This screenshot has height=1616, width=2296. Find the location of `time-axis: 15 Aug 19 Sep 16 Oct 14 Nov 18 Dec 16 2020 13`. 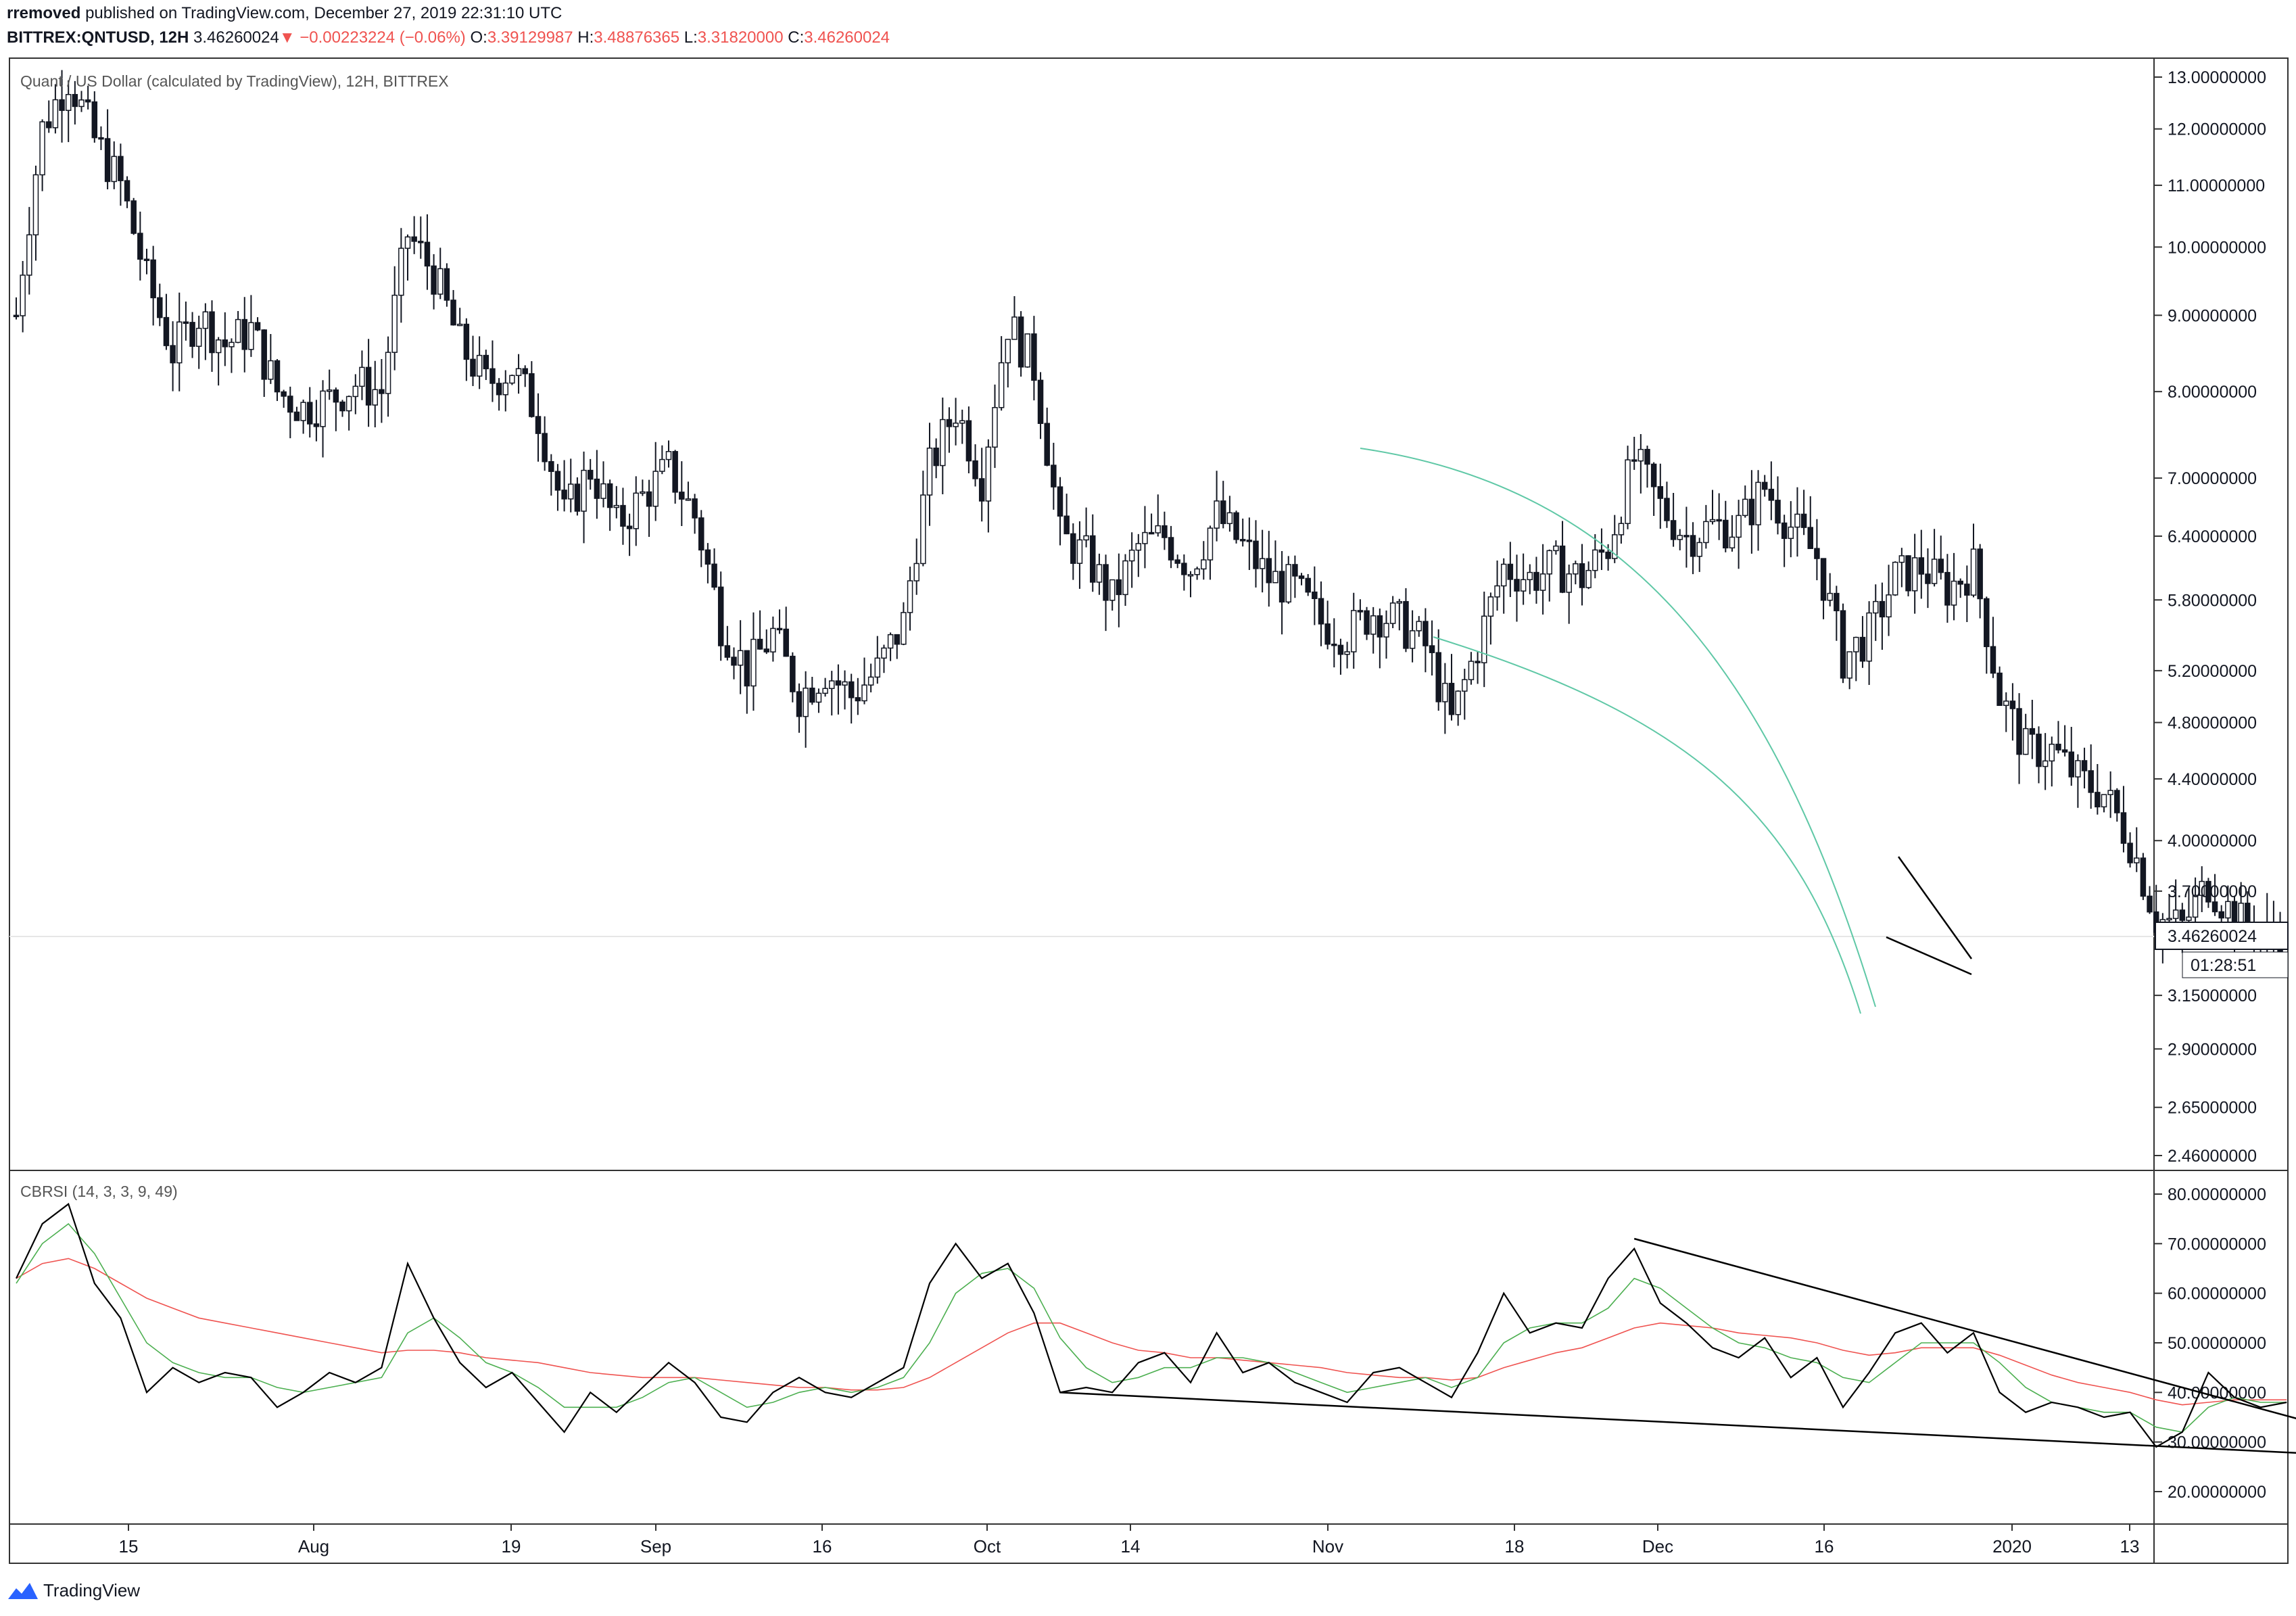

time-axis: 15 Aug 19 Sep 16 Oct 14 Nov 18 Dec 16 2020 13 is located at coordinates (1129, 1540).